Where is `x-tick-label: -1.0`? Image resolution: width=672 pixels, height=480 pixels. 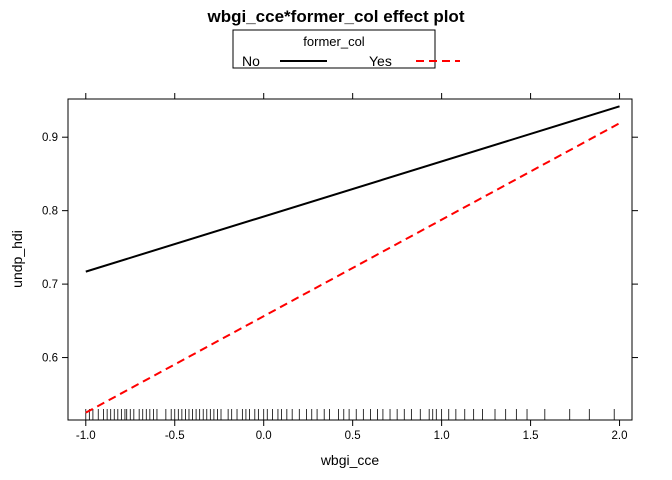
x-tick-label: -1.0 is located at coordinates (86, 436).